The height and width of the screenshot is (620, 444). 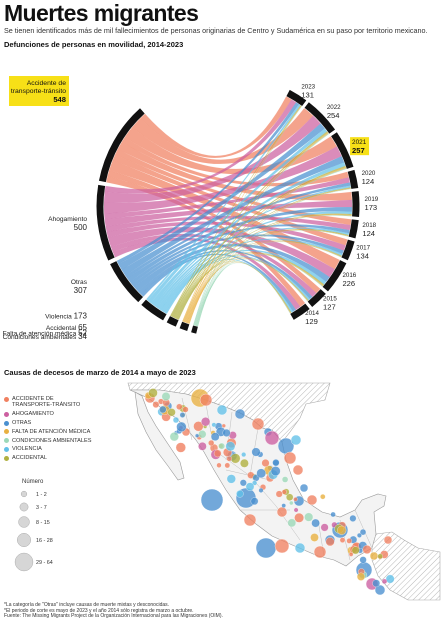 I want to click on year-label: 2014, so click(x=312, y=313).